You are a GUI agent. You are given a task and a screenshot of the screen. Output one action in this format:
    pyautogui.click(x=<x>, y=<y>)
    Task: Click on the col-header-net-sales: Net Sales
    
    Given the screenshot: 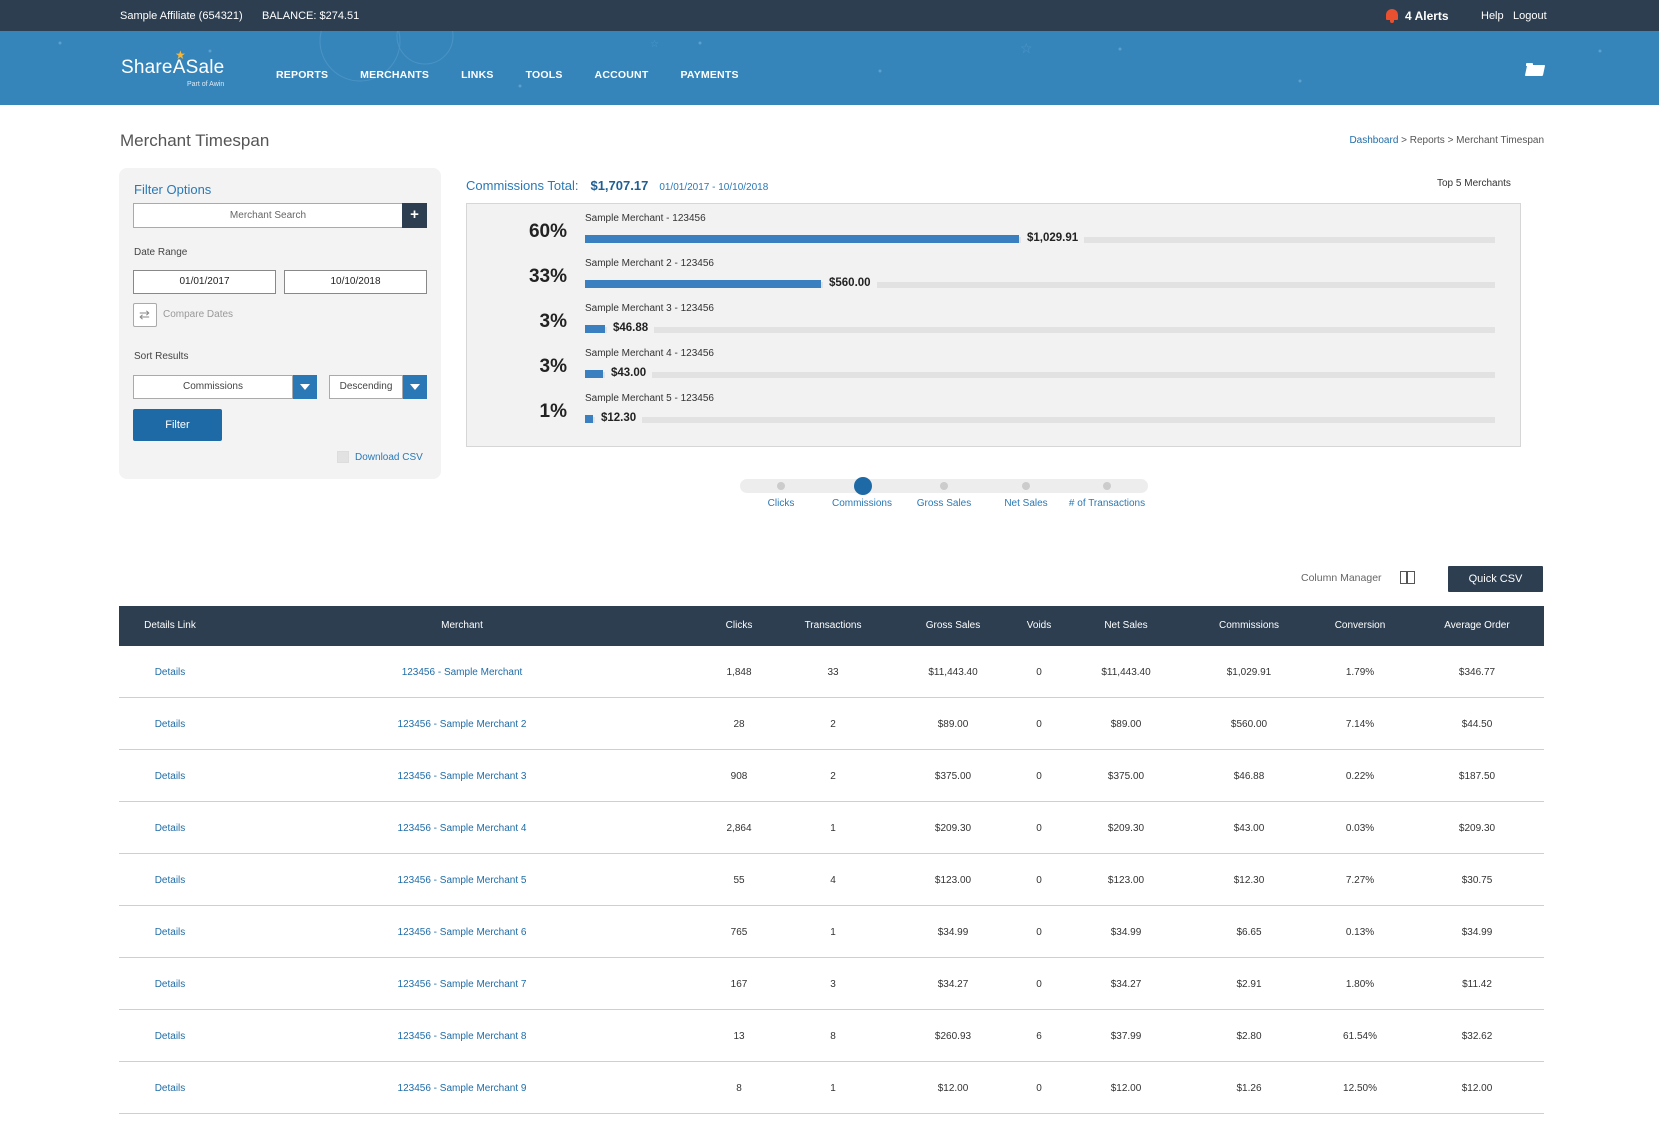 What is the action you would take?
    pyautogui.click(x=1126, y=625)
    